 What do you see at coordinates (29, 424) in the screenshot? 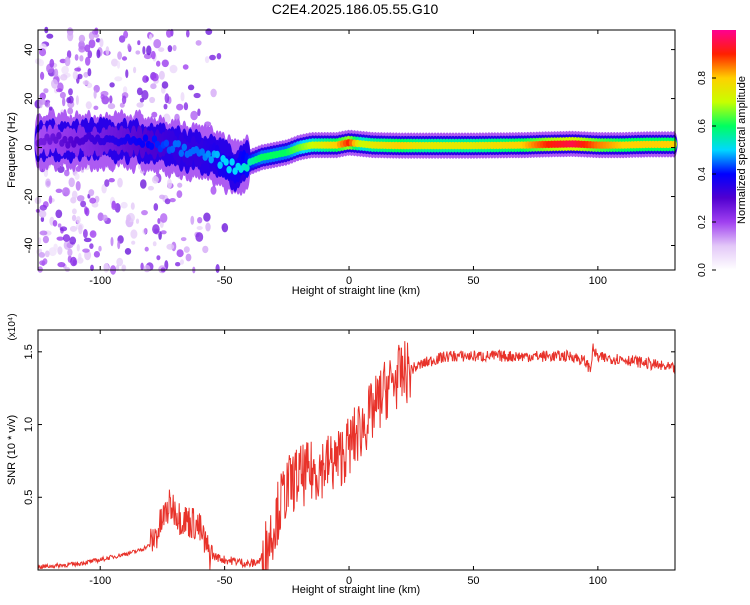
I see `y-tick-label: 1.0` at bounding box center [29, 424].